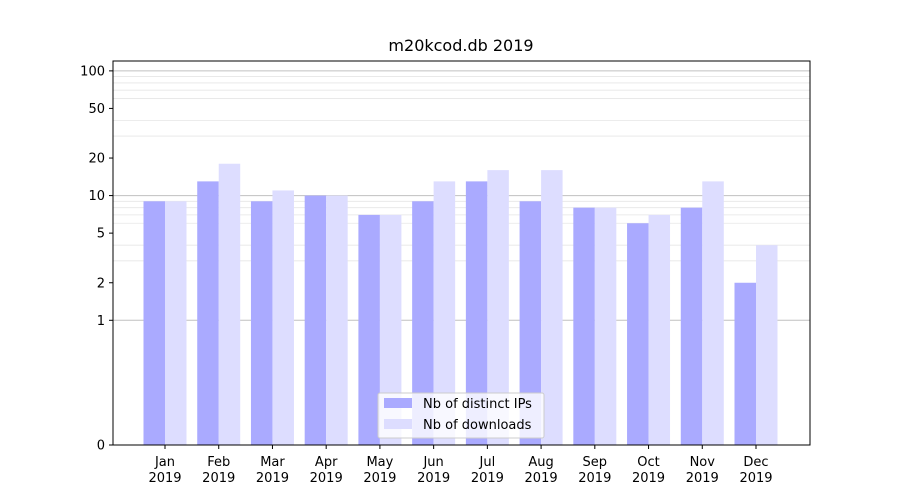 The width and height of the screenshot is (900, 500). I want to click on legend-swatch-distinct-ips, so click(398, 403).